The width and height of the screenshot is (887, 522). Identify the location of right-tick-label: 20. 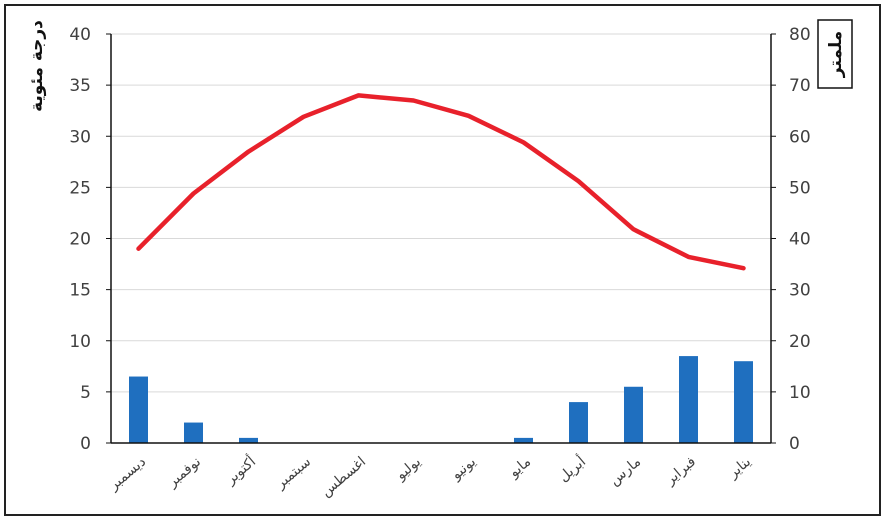
(800, 342).